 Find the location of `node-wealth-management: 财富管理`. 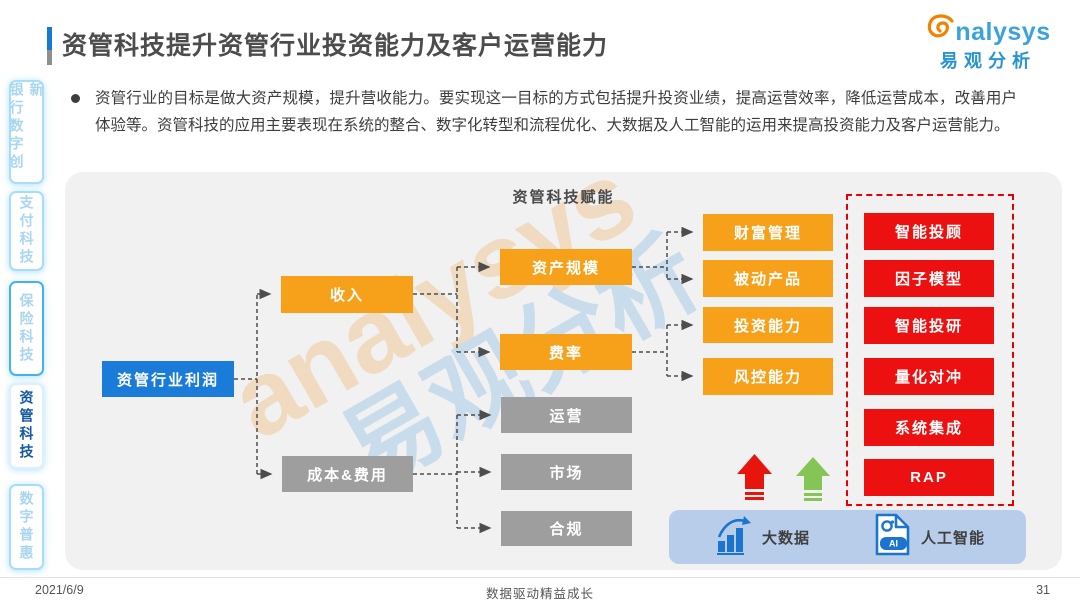

node-wealth-management: 财富管理 is located at coordinates (768, 232).